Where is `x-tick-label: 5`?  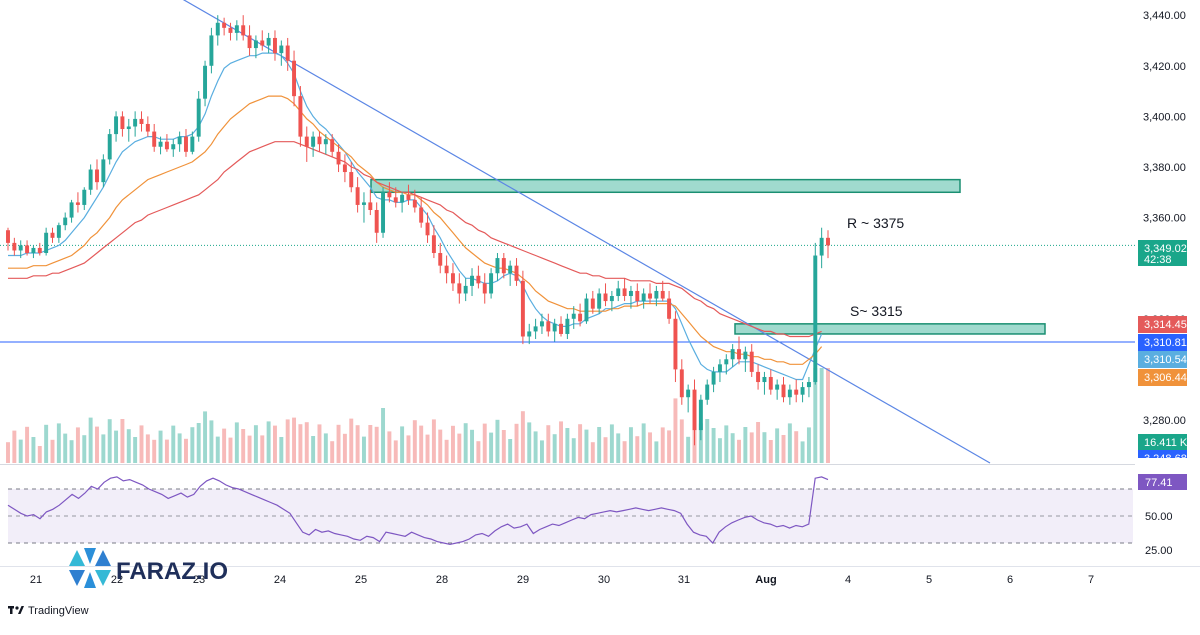
x-tick-label: 5 is located at coordinates (929, 580).